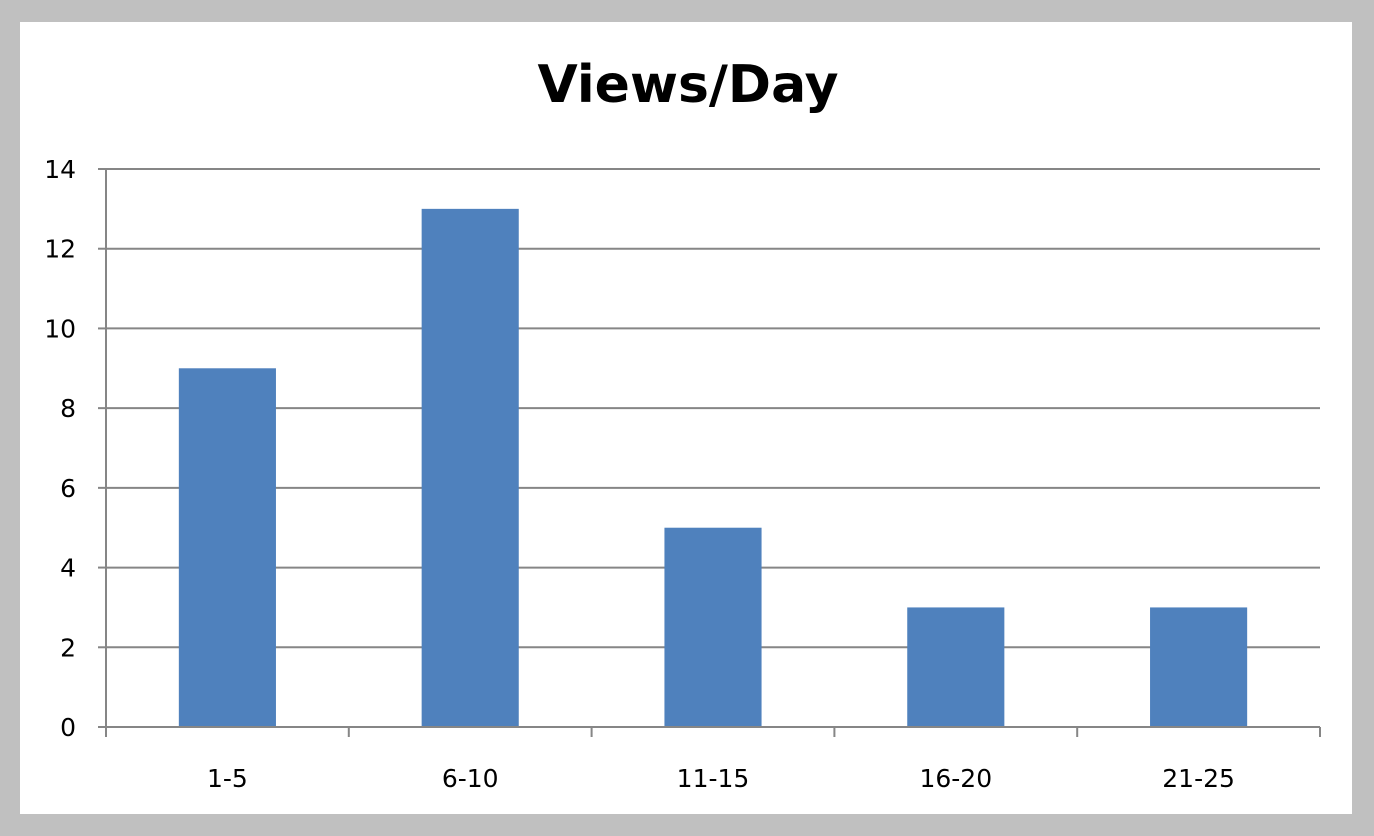  I want to click on x-tick-labels: 1-5 6-10 11-15 16-20 21-25, so click(721, 778).